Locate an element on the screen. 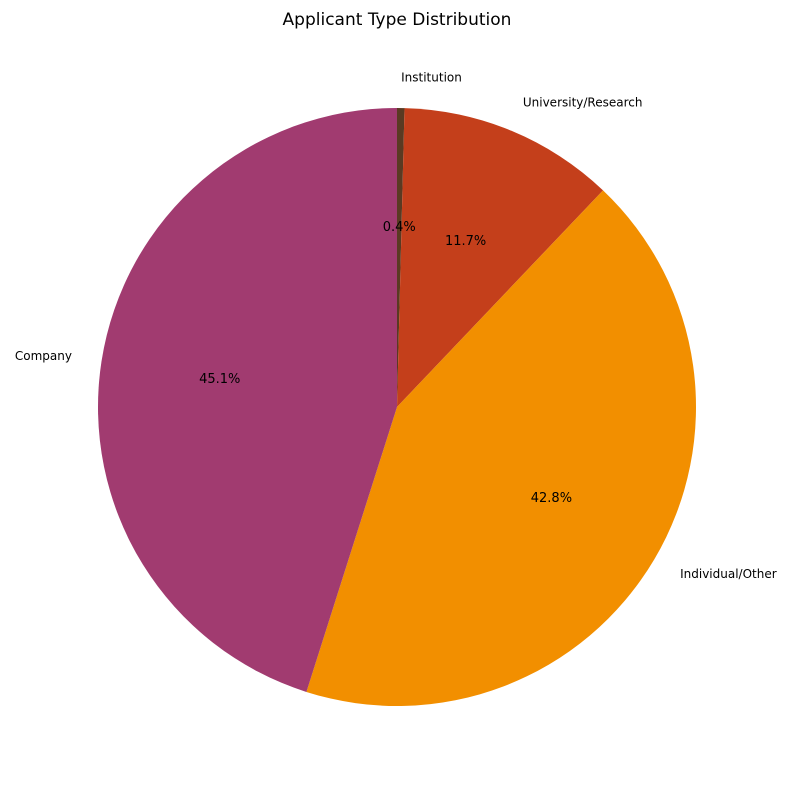  chart-title: Applicant Type Distribution is located at coordinates (397, 20).